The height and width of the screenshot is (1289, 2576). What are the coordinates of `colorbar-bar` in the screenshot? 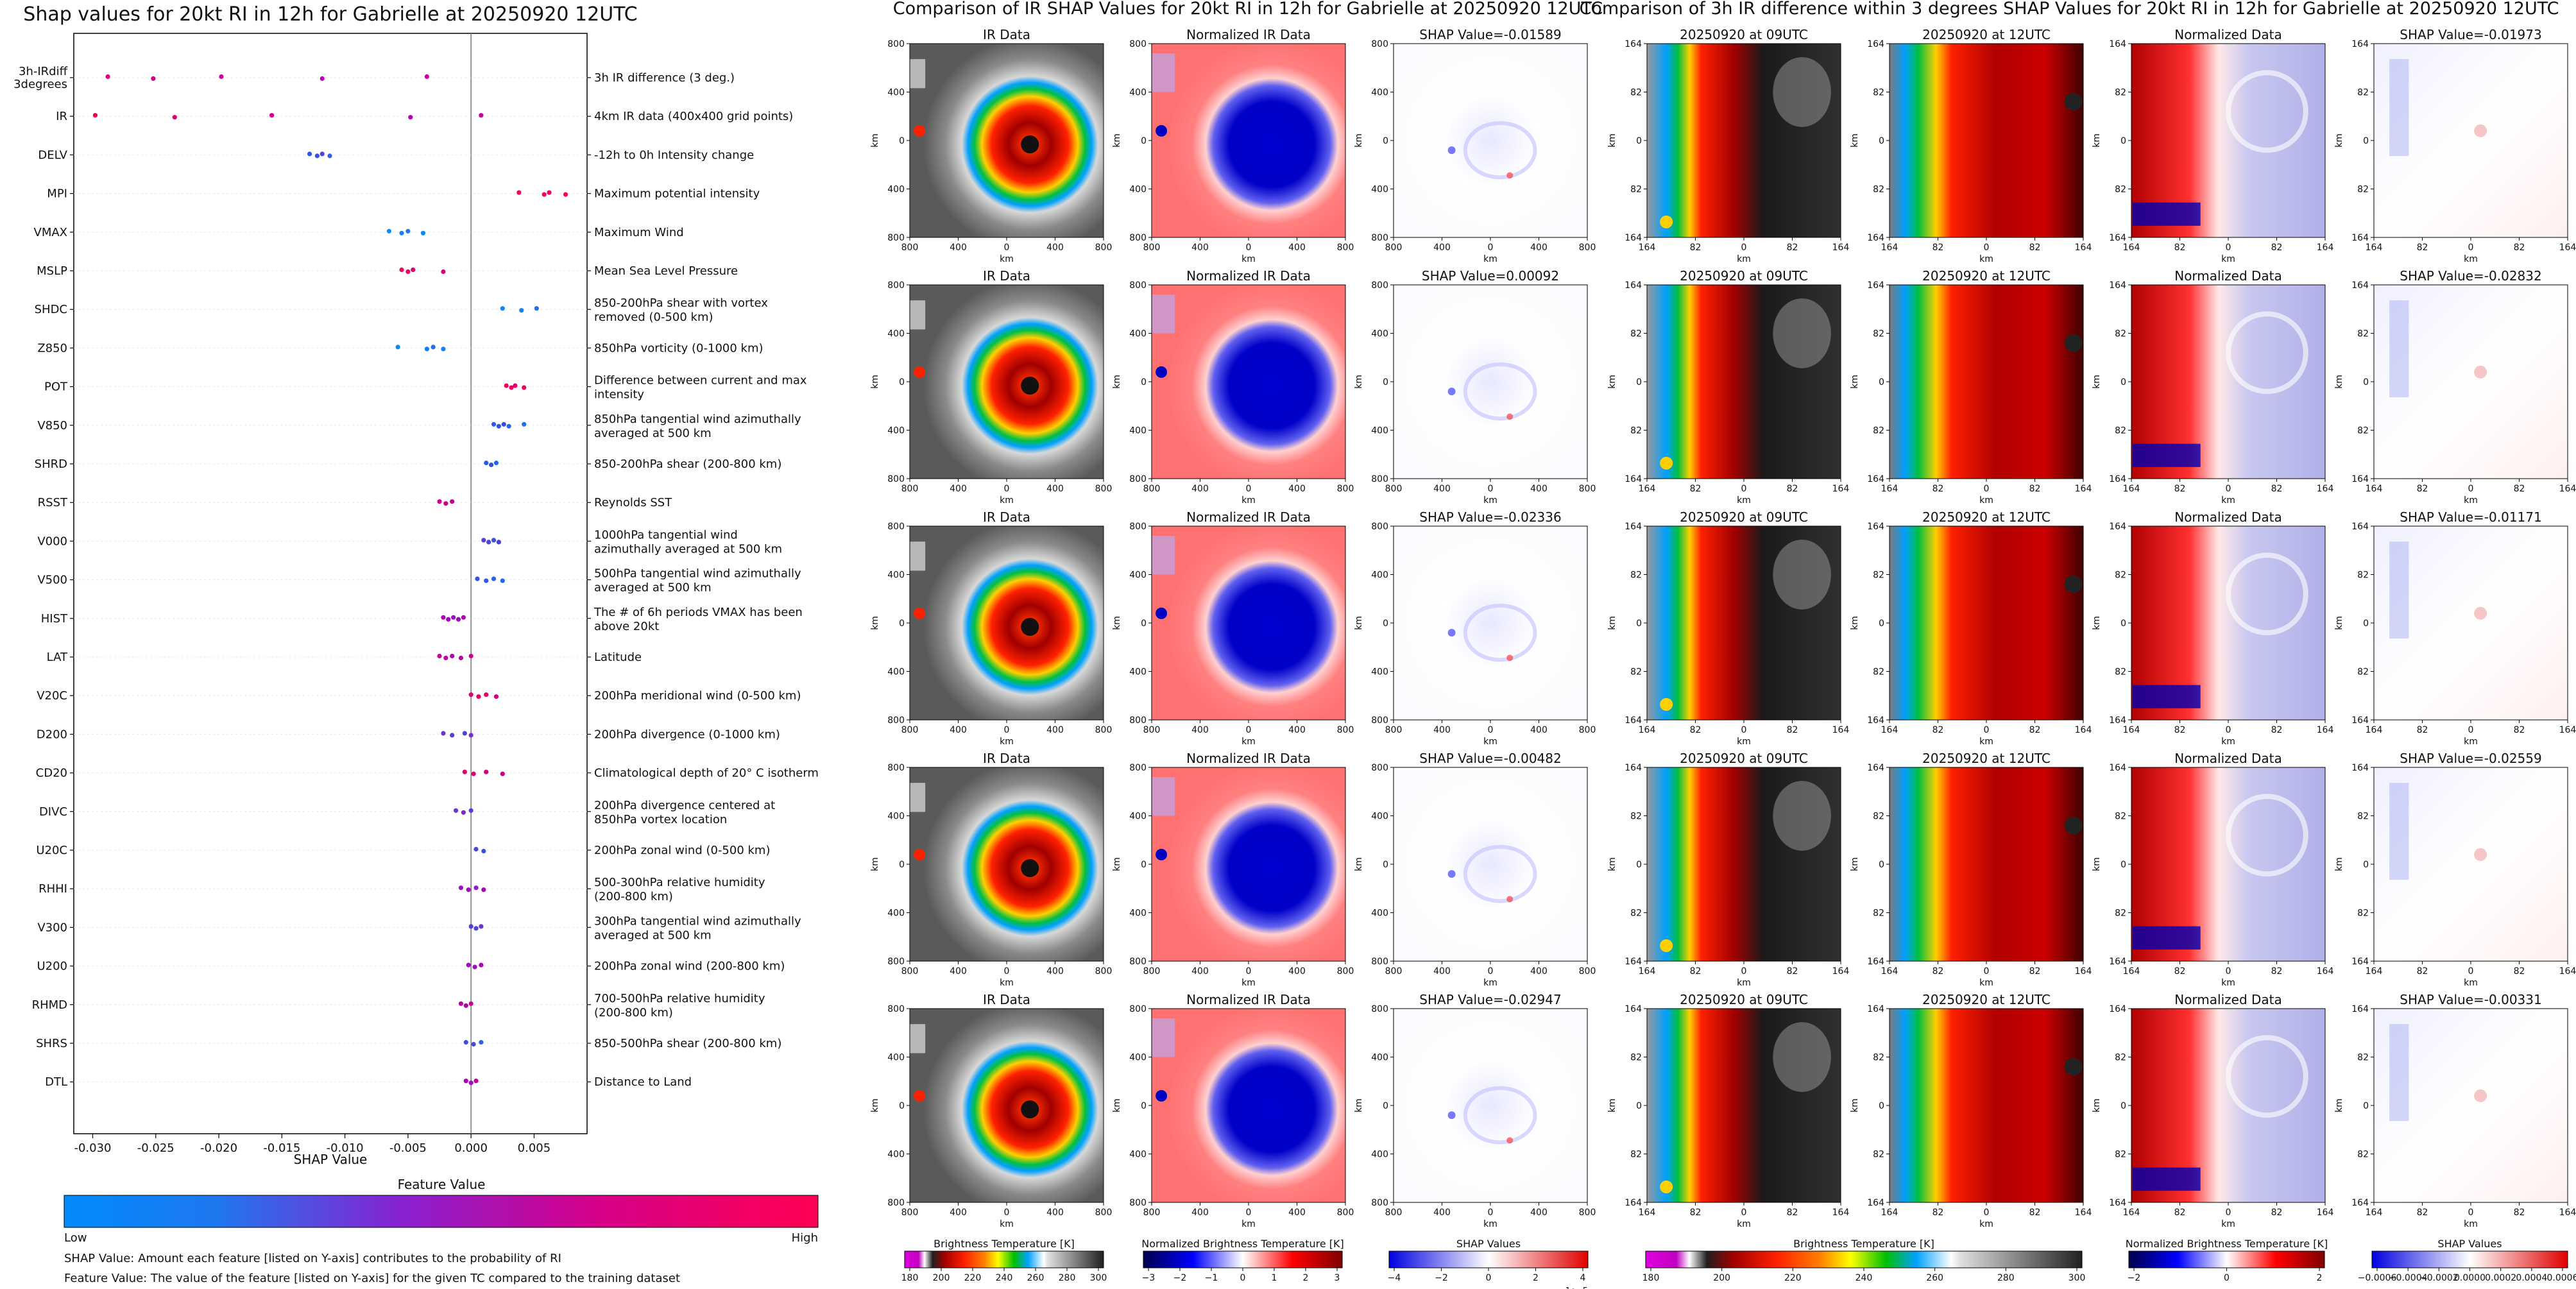 It's located at (1488, 1259).